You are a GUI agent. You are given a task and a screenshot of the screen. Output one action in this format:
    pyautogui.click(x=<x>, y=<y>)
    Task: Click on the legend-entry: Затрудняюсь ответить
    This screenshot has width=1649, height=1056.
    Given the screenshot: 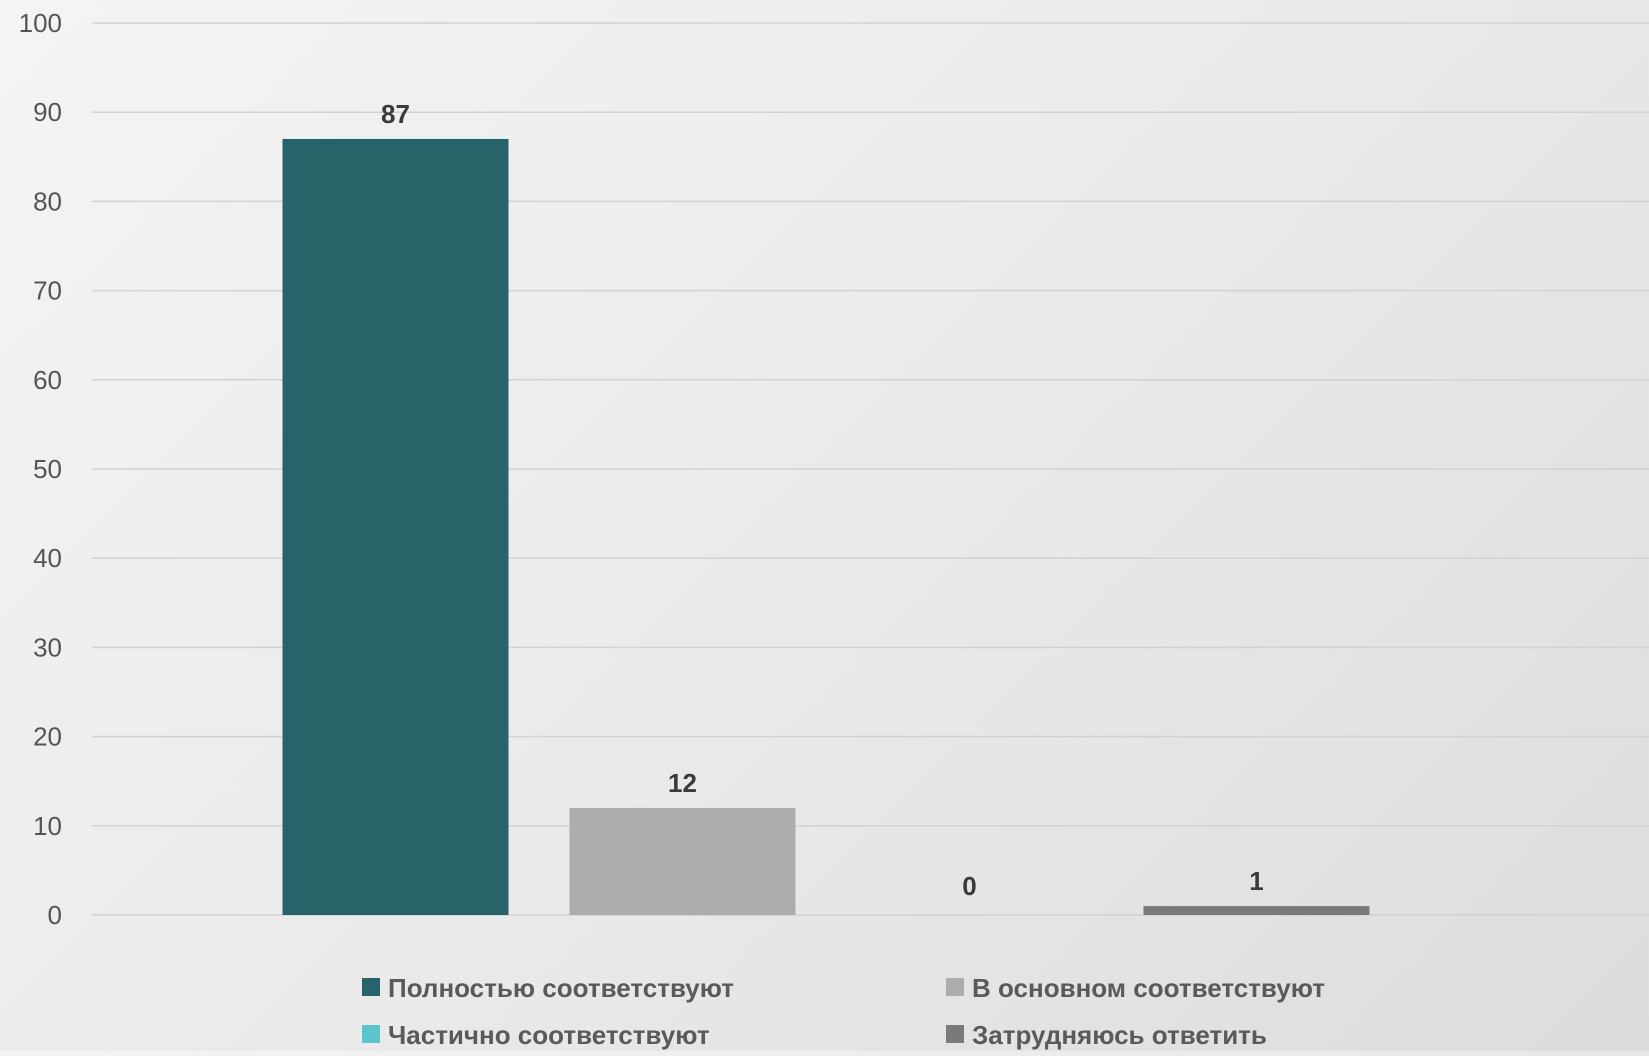 What is the action you would take?
    pyautogui.click(x=1119, y=1035)
    